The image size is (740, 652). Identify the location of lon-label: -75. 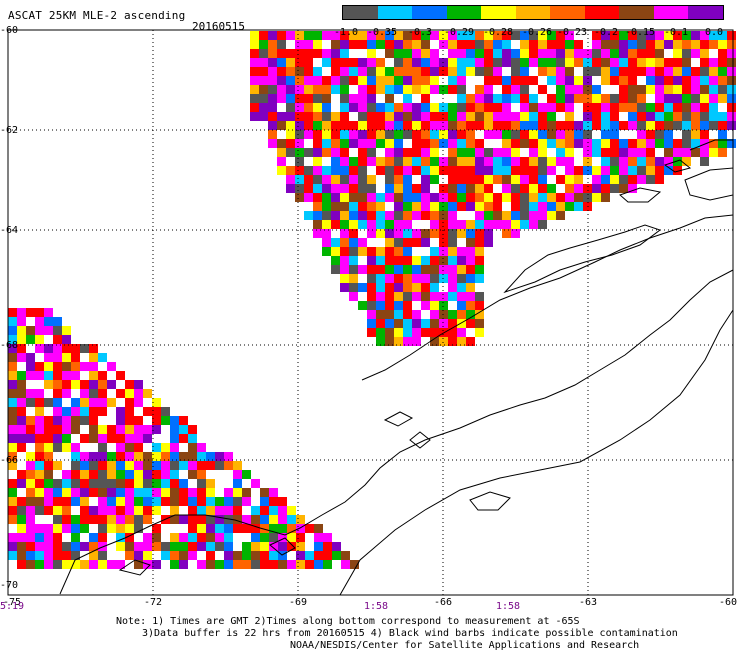
(12, 602).